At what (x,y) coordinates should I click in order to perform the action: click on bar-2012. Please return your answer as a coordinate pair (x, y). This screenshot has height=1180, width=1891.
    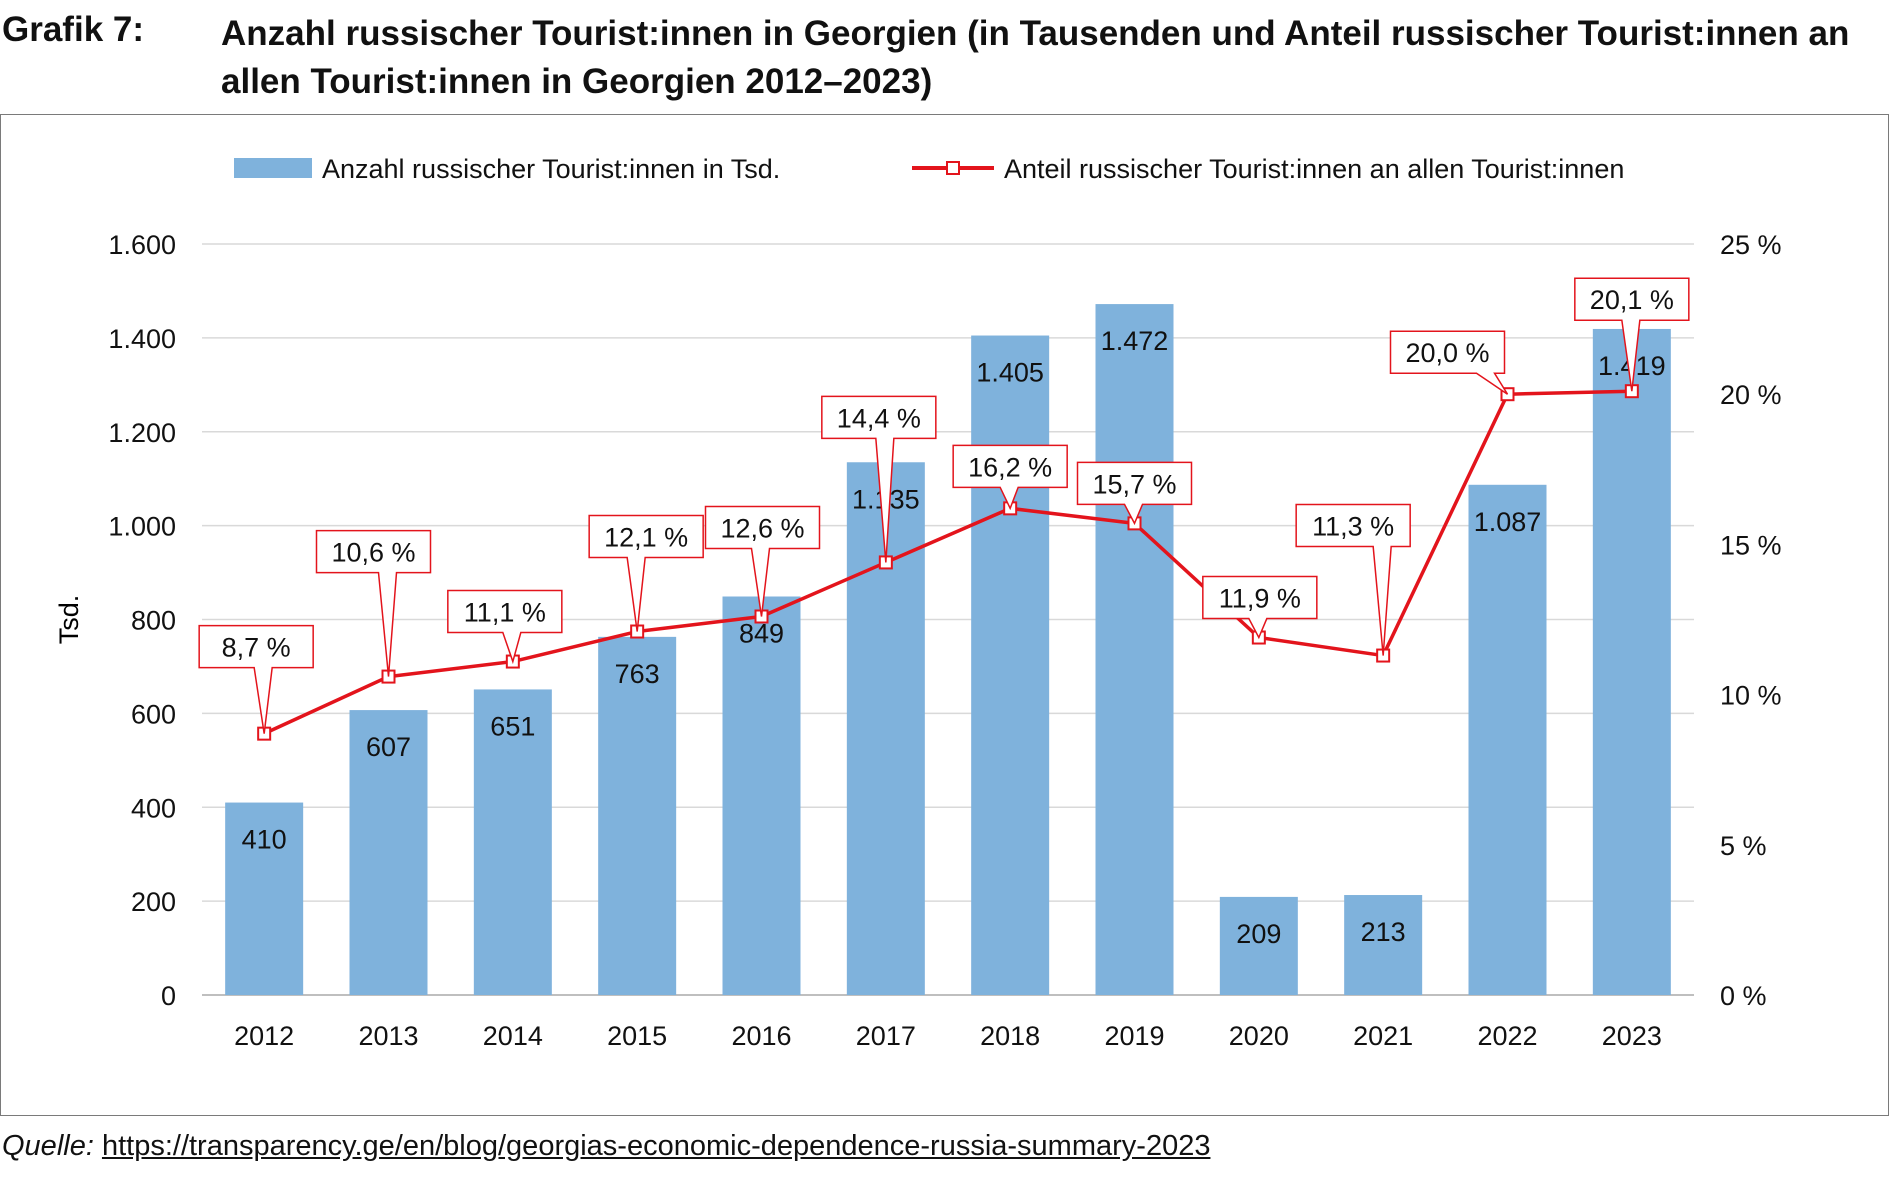
    Looking at the image, I should click on (264, 898).